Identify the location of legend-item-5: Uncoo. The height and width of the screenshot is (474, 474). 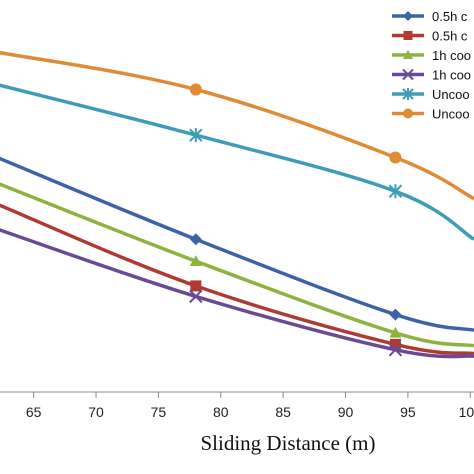
(431, 114).